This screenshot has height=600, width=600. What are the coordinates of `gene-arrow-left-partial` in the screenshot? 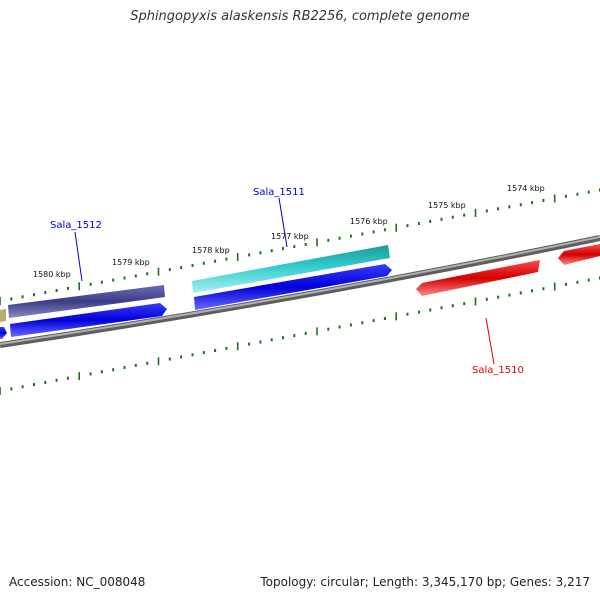 It's located at (3, 333).